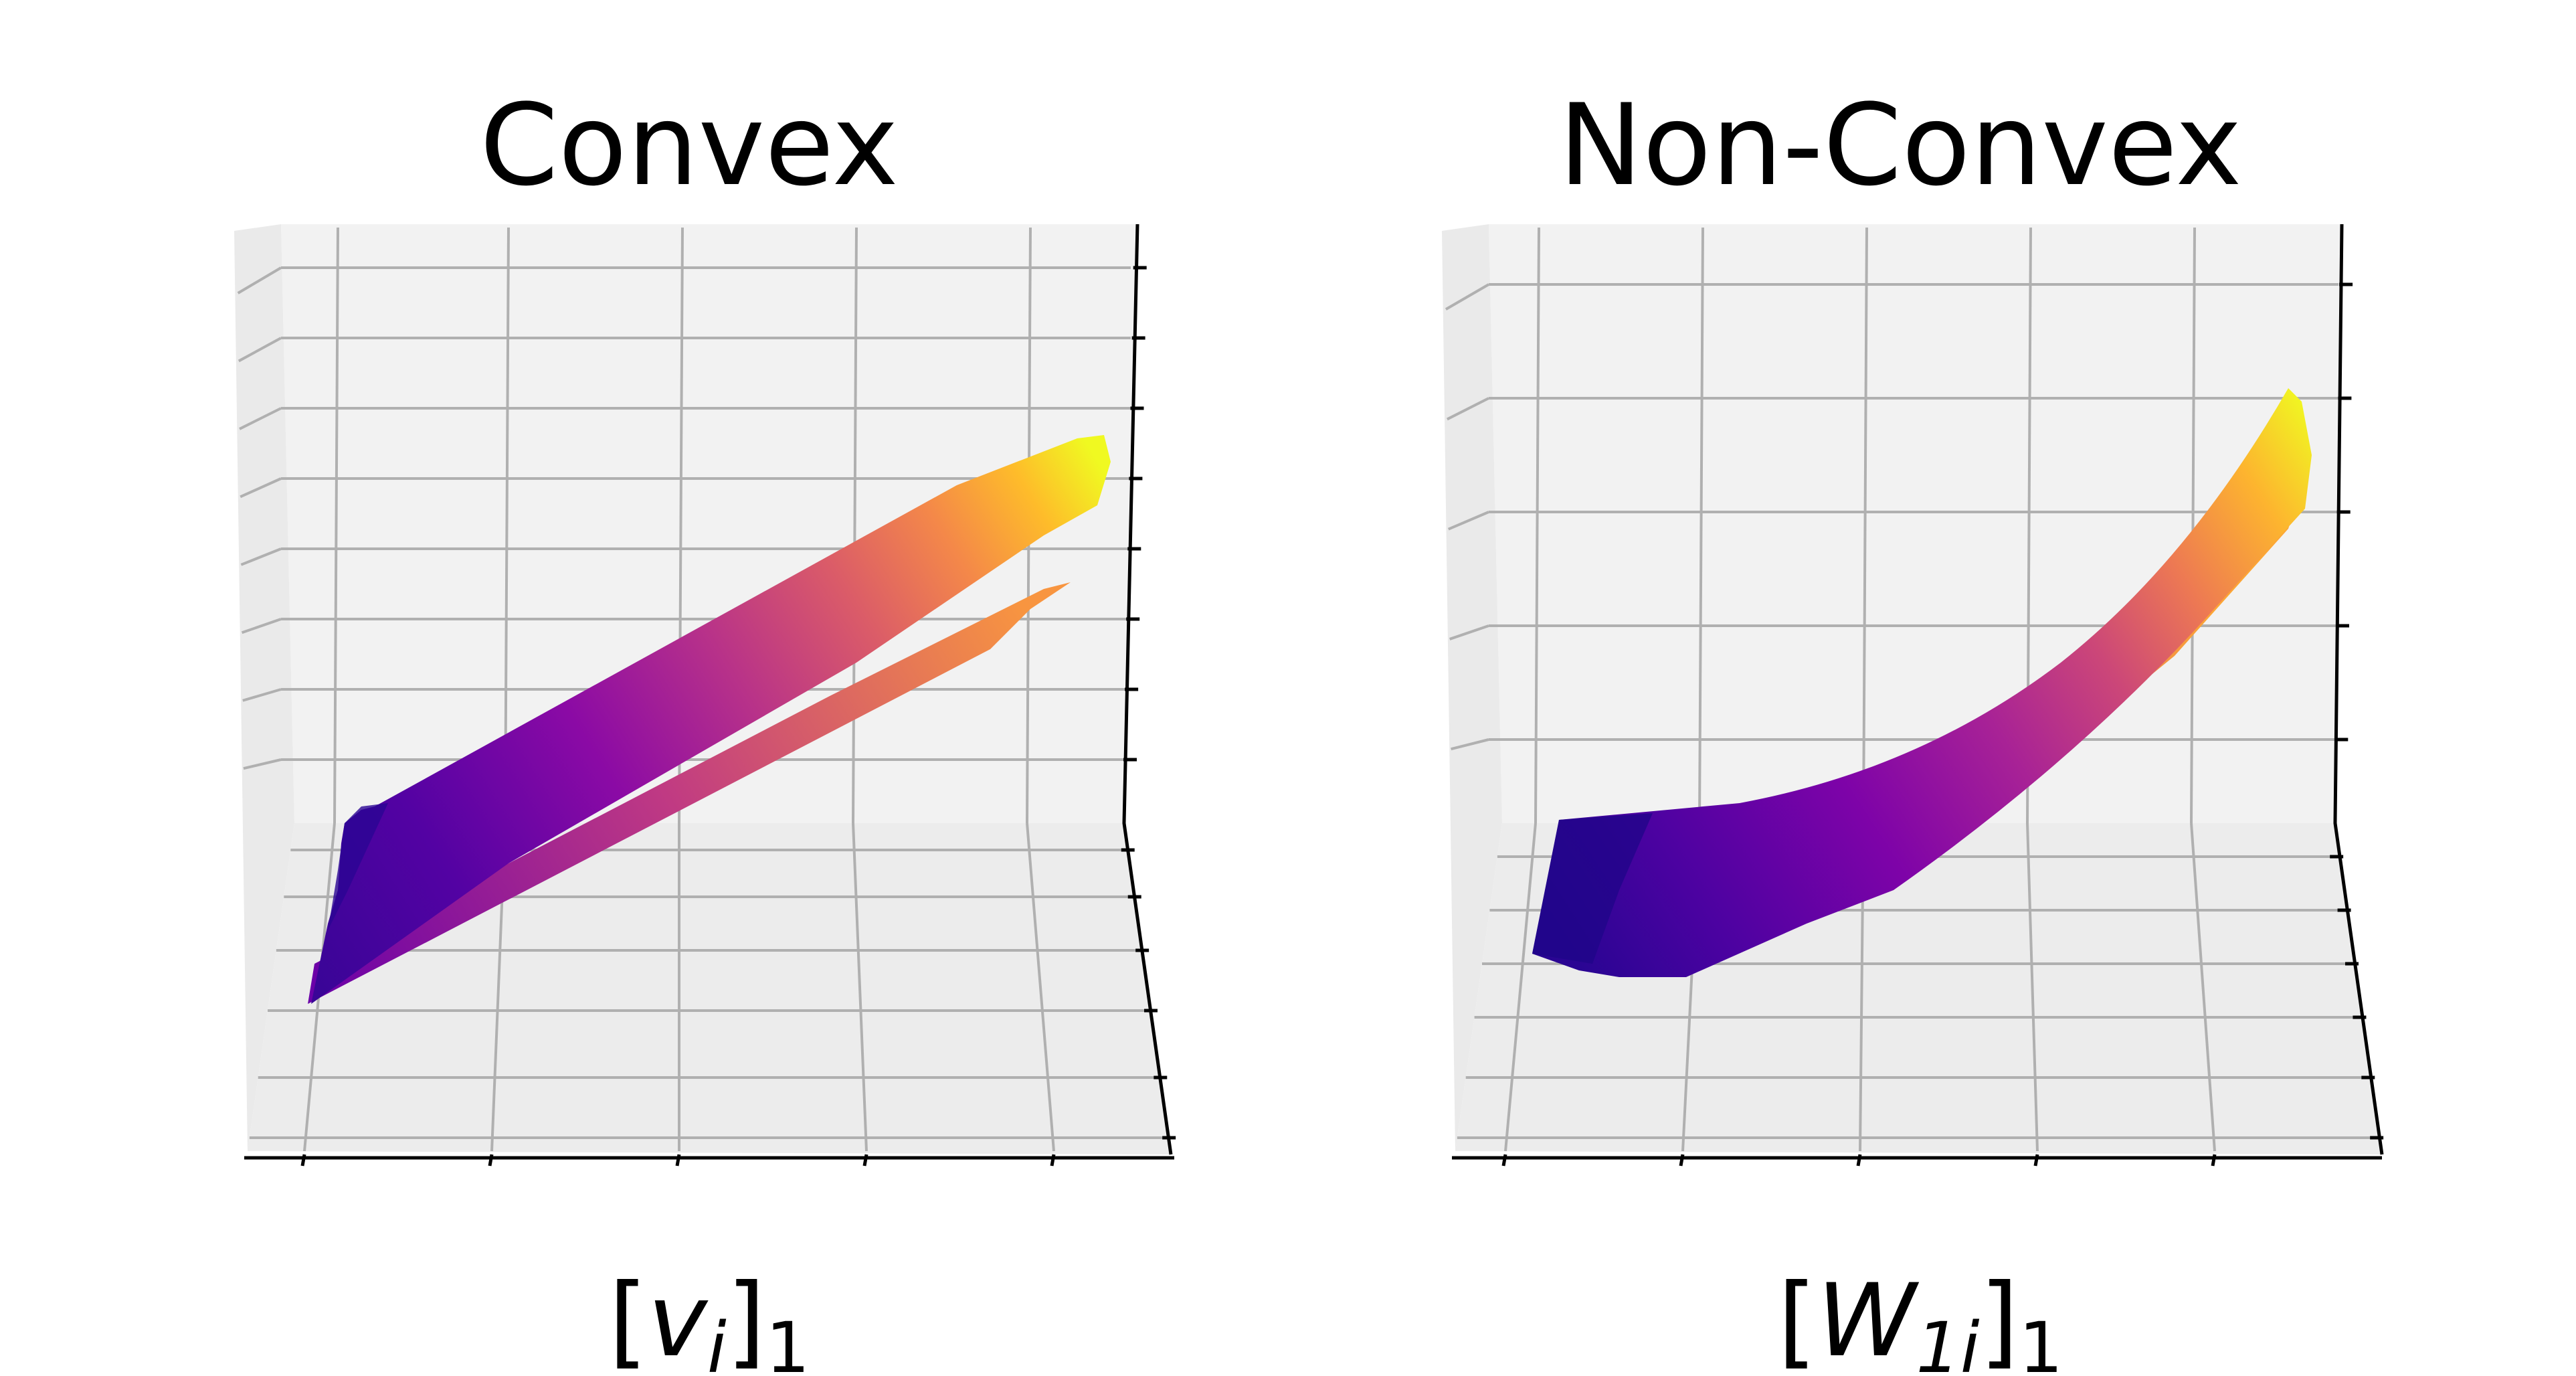 This screenshot has width=2576, height=1376. What do you see at coordinates (1900, 145) in the screenshot?
I see `chart-title: Non-Convex` at bounding box center [1900, 145].